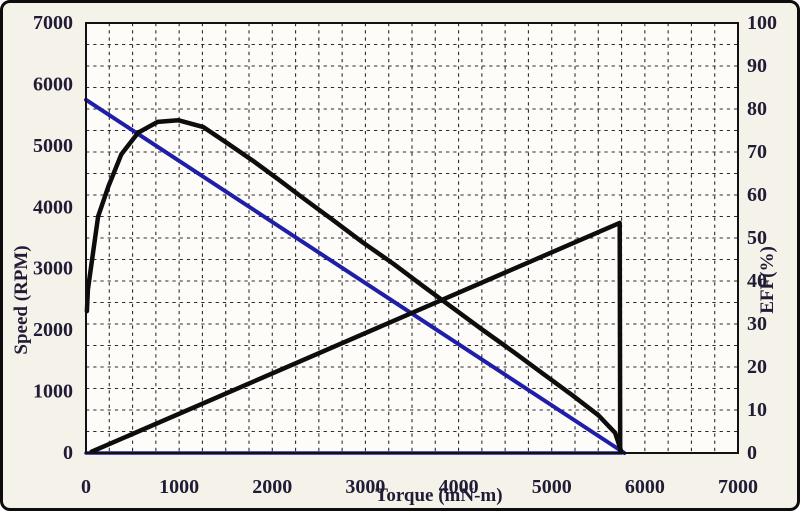  Describe the element at coordinates (767, 280) in the screenshot. I see `y-right-axis-title: EFF(%)` at that location.